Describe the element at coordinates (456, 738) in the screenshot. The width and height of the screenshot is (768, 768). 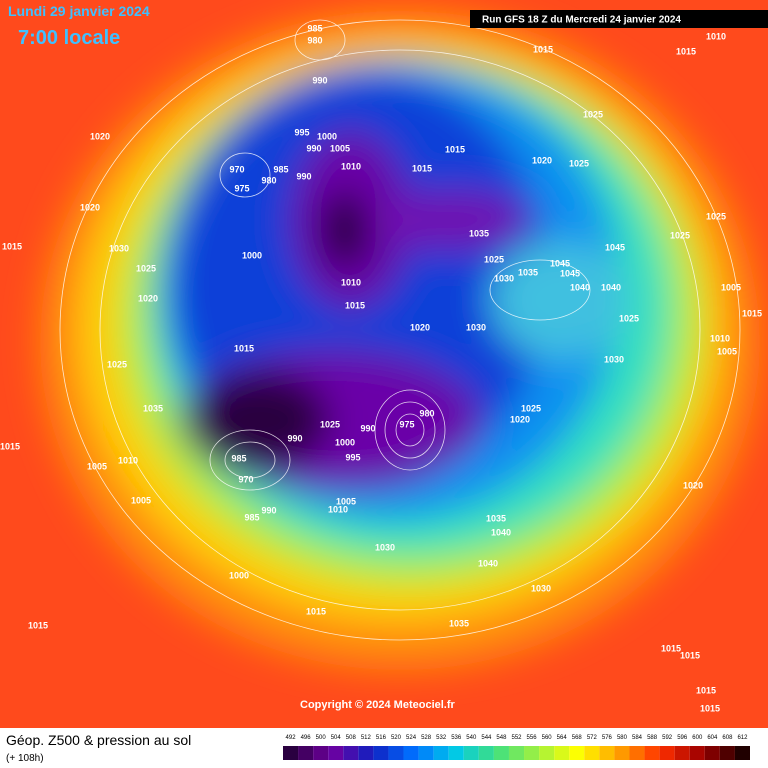
I see `colorbar-tick-label: 536` at that location.